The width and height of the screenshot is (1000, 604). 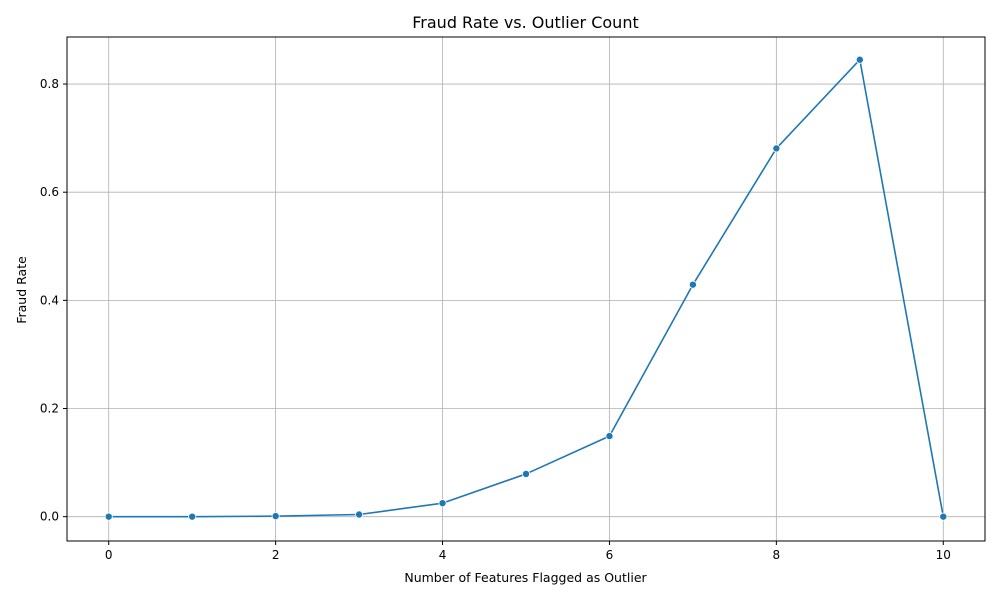 I want to click on y-axis-label: Fraud Rate, so click(x=21, y=290).